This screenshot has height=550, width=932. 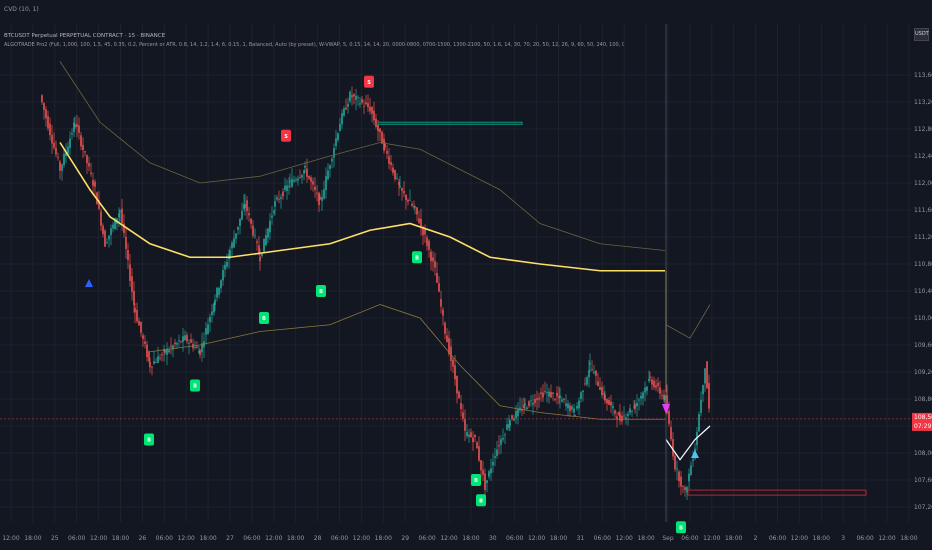 What do you see at coordinates (481, 500) in the screenshot?
I see `signal-marker-buy` at bounding box center [481, 500].